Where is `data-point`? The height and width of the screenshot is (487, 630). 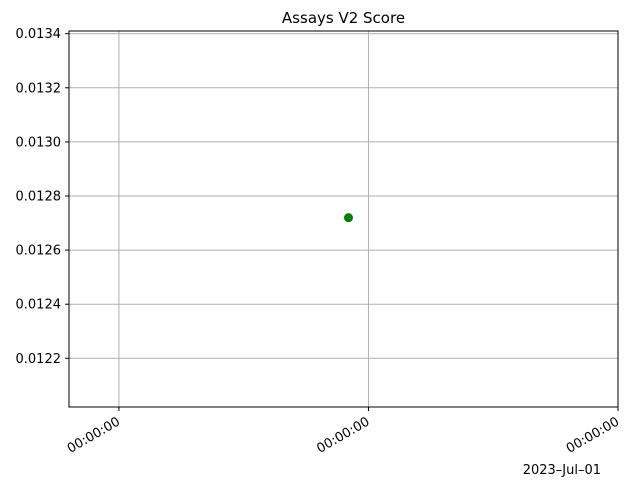 data-point is located at coordinates (348, 218).